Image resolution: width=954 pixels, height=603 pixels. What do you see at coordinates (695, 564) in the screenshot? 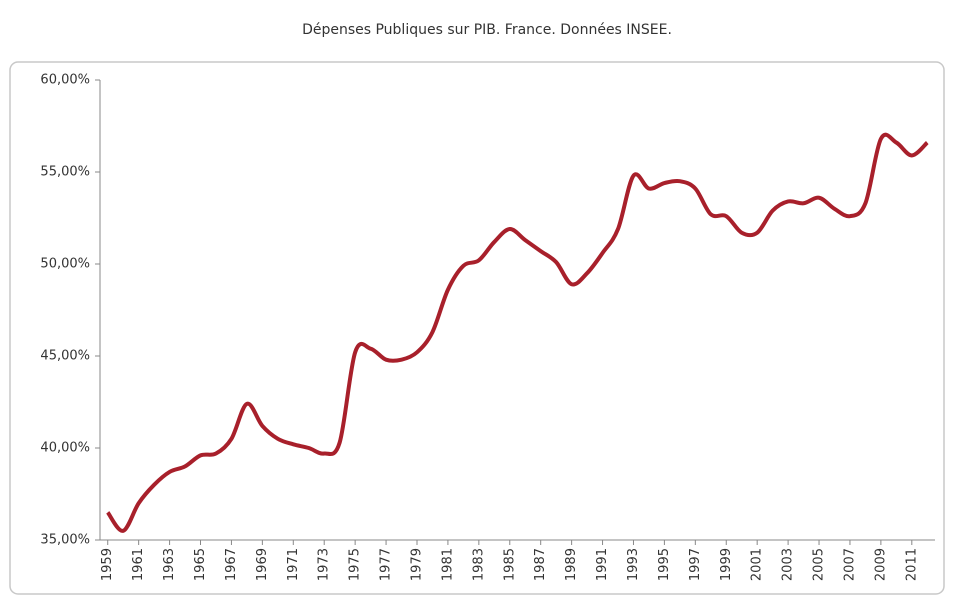
I see `x-tick-label: 1997` at bounding box center [695, 564].